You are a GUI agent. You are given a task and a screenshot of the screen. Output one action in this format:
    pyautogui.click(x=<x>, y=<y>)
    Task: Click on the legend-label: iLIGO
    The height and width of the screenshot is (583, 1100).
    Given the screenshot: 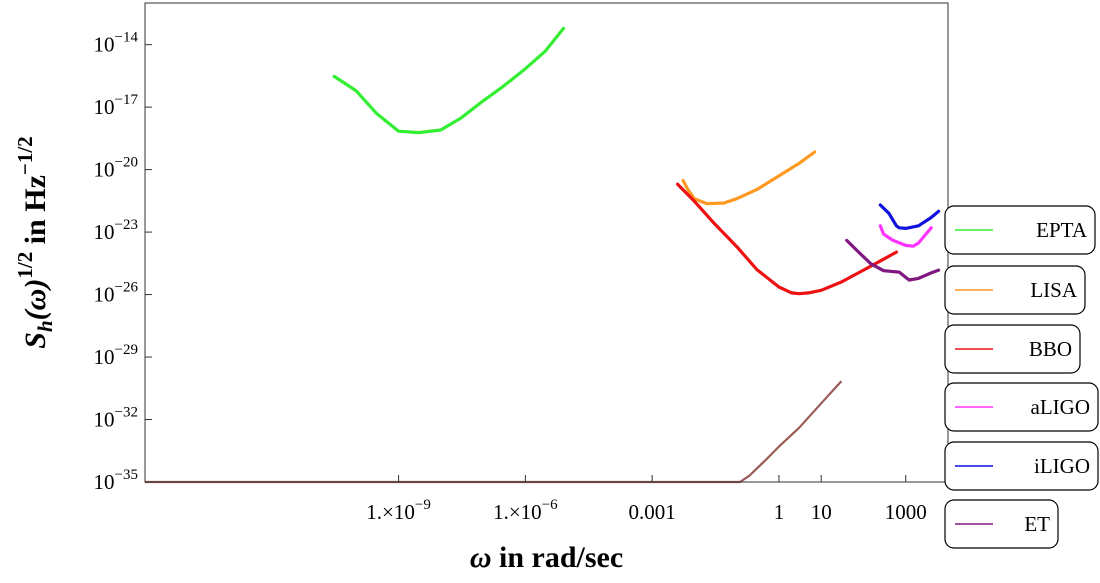 What is the action you would take?
    pyautogui.click(x=1062, y=466)
    